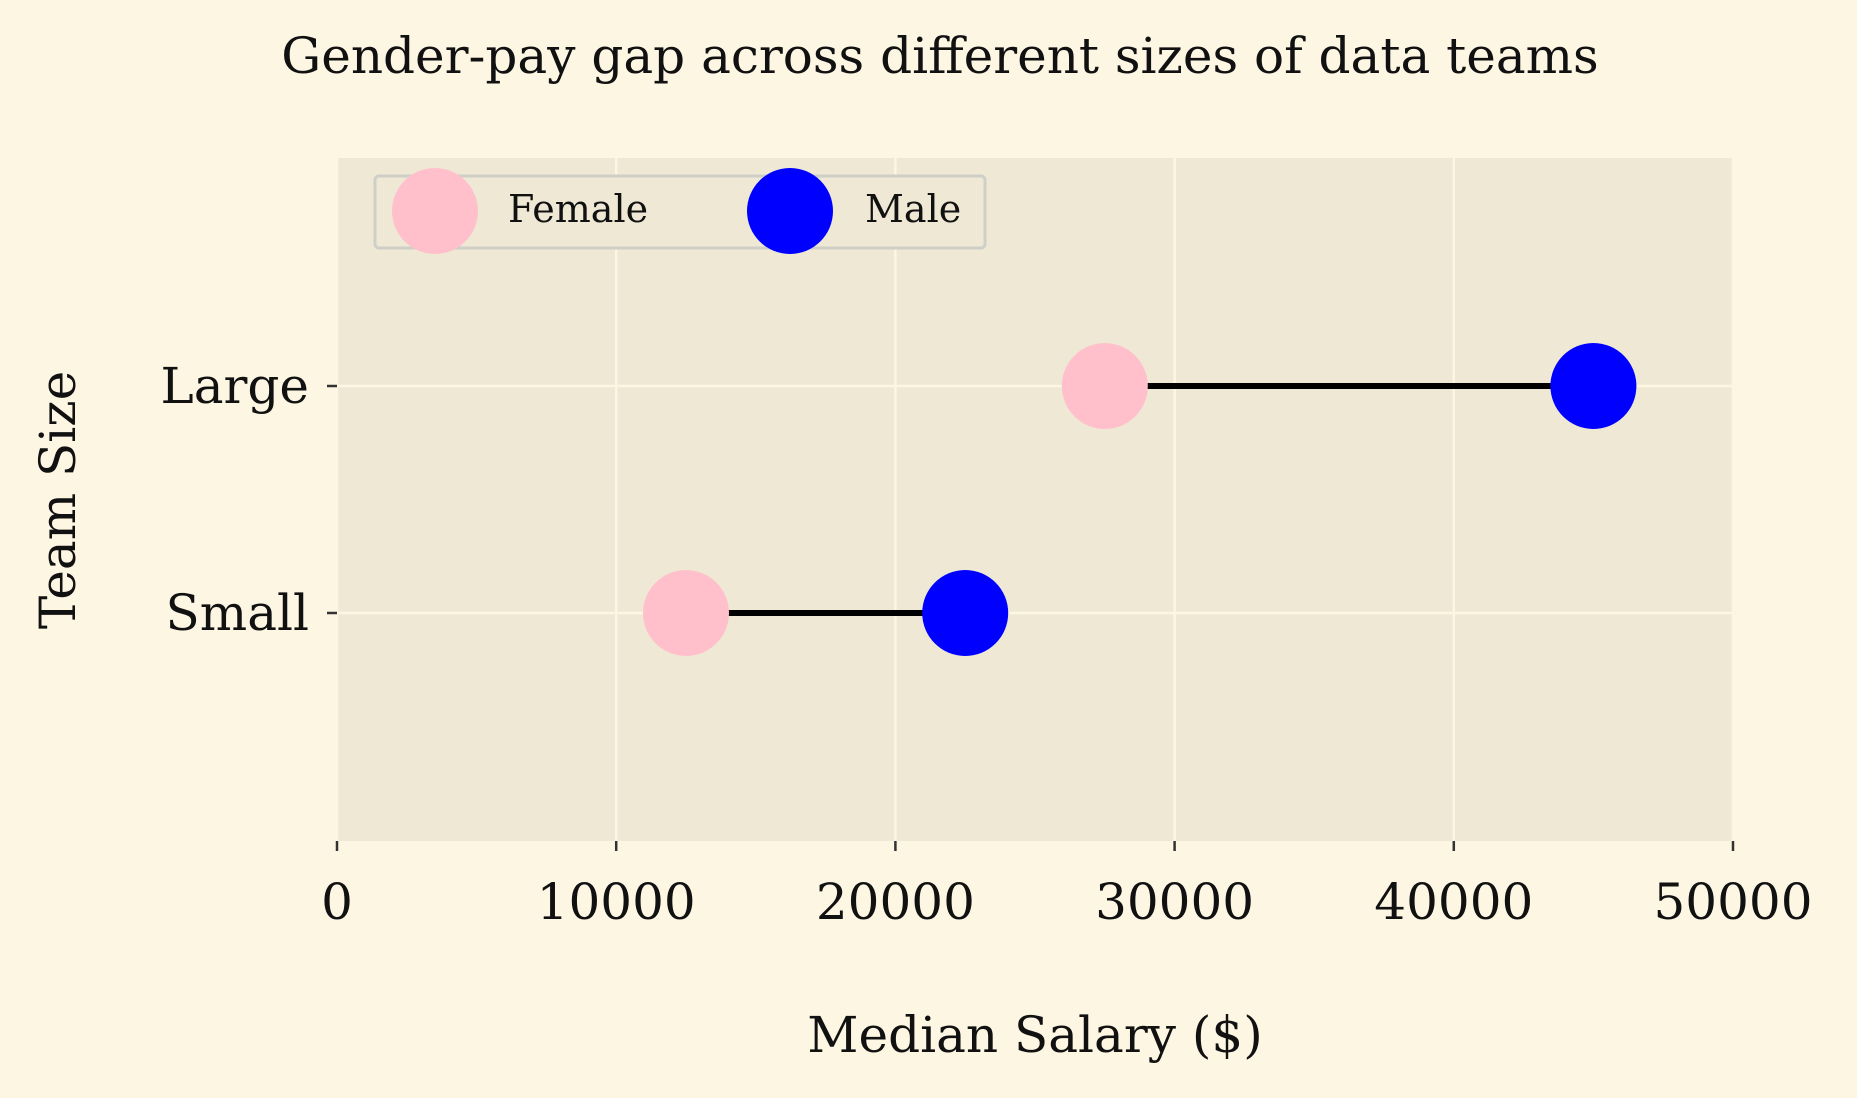 The height and width of the screenshot is (1098, 1857). Describe the element at coordinates (1593, 386) in the screenshot. I see `male-point-large` at that location.